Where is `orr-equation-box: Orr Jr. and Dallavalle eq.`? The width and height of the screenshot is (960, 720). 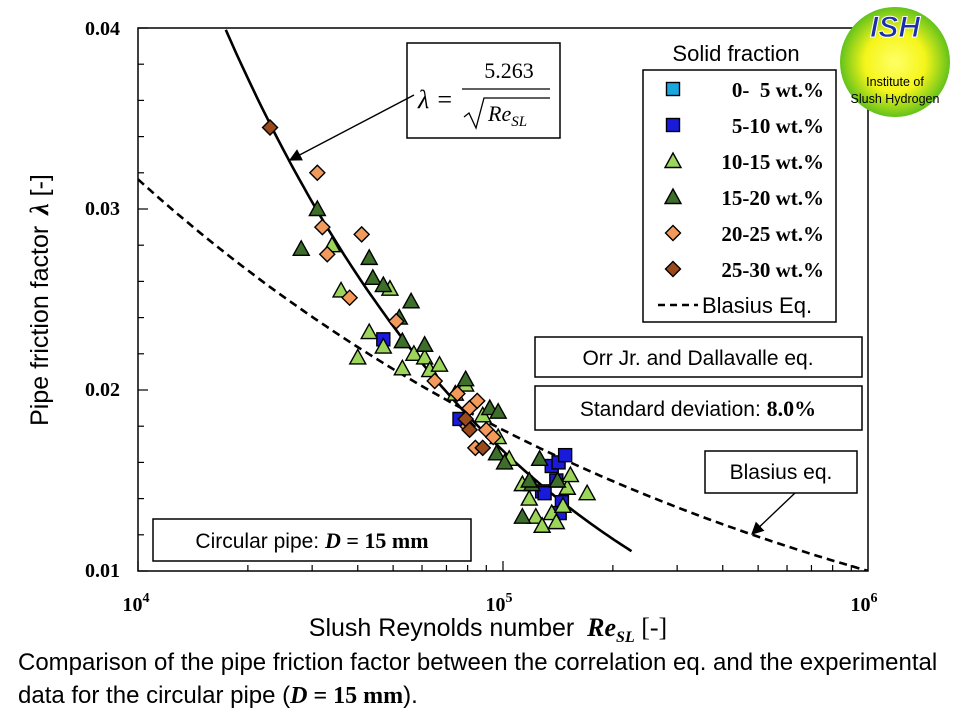 orr-equation-box: Orr Jr. and Dallavalle eq. is located at coordinates (698, 357).